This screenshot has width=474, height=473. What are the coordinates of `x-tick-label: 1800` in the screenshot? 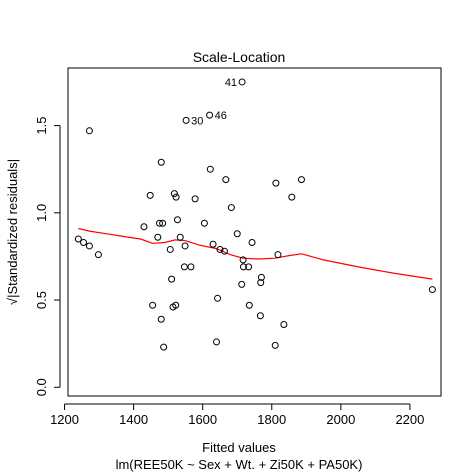 It's located at (271, 419).